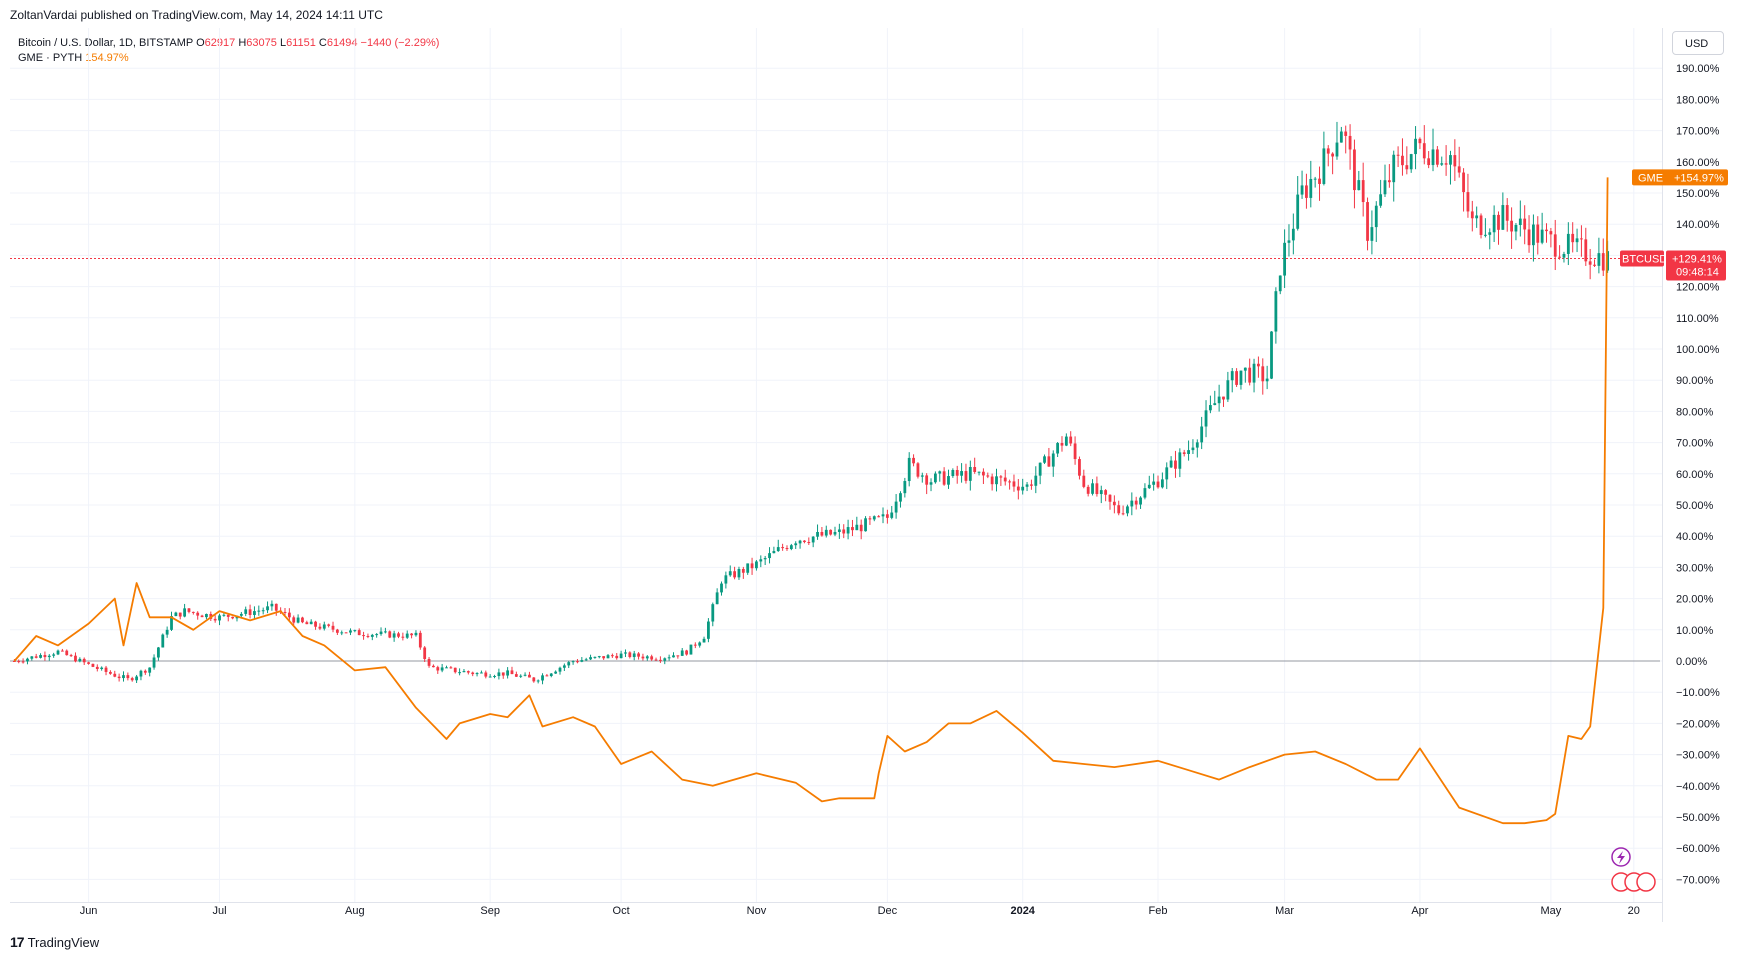  What do you see at coordinates (1698, 880) in the screenshot?
I see `y-tick-label: −70.00%` at bounding box center [1698, 880].